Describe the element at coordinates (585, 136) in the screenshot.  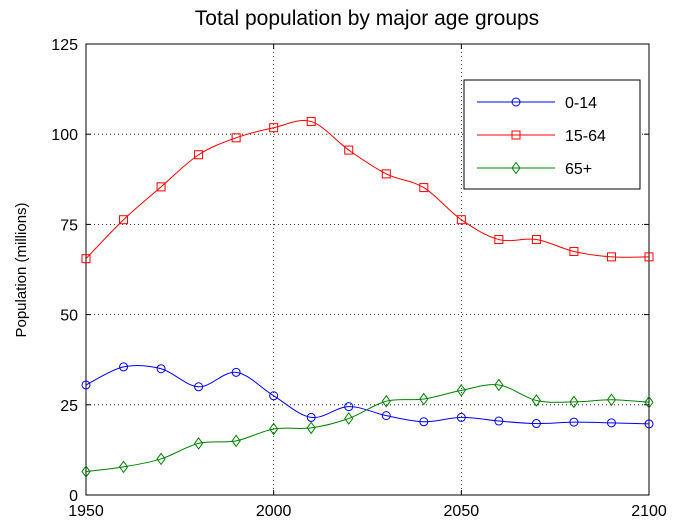
I see `legend-label-15-64: 15-64` at that location.